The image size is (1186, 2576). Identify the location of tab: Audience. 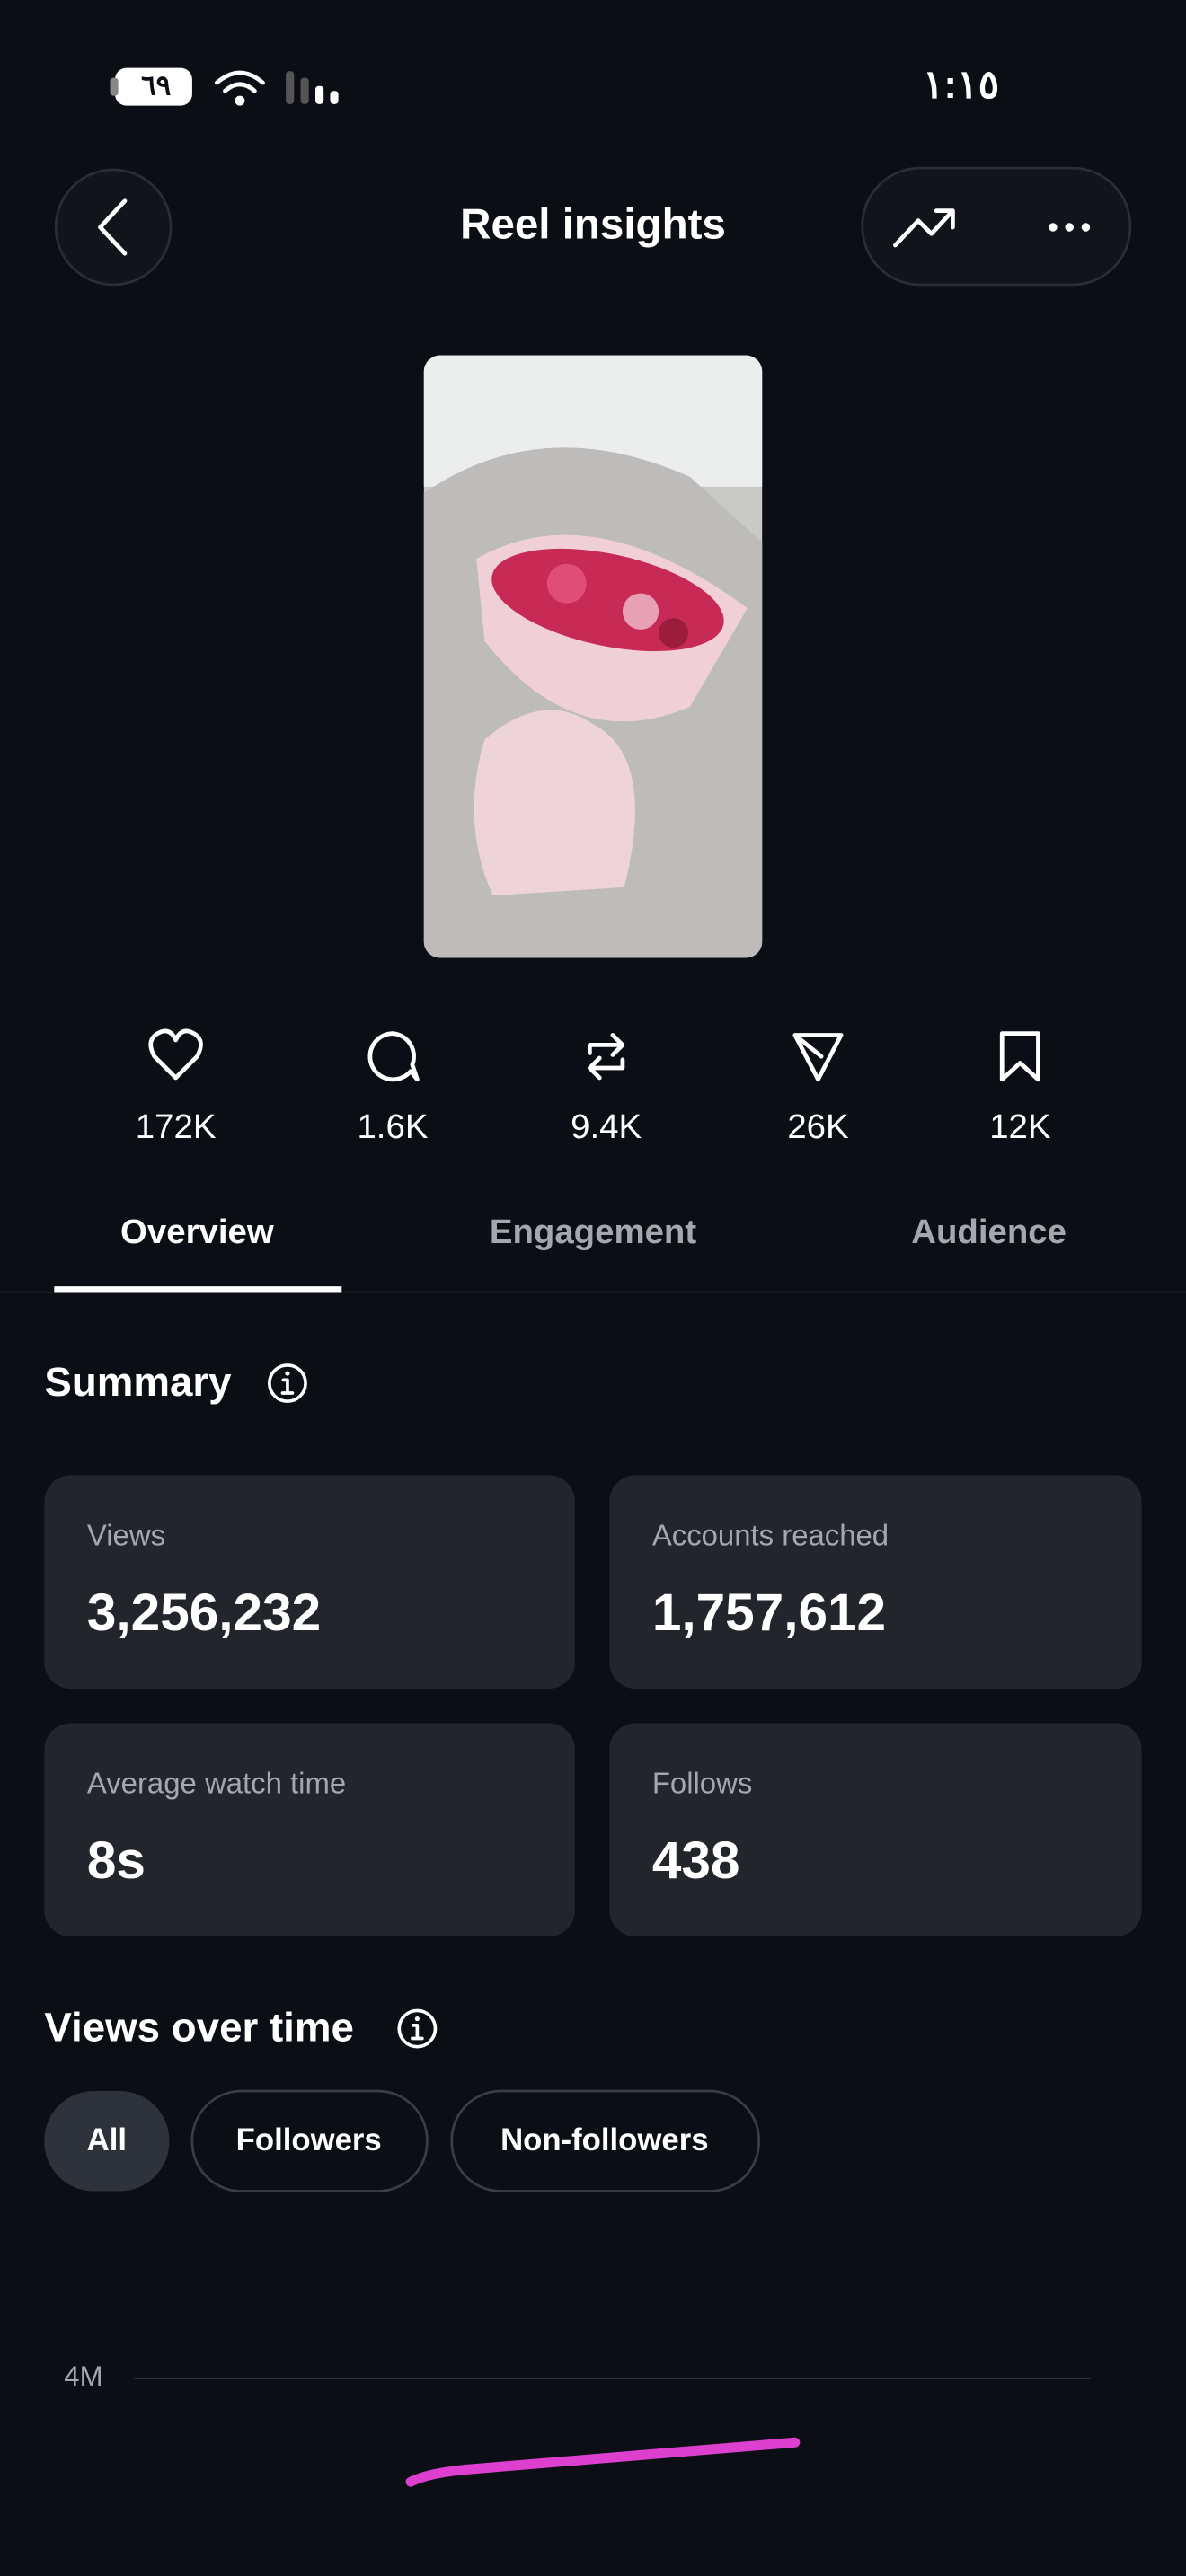
(989, 1232).